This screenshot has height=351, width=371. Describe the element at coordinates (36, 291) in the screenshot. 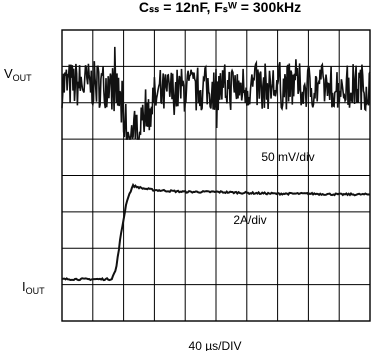

I see `iout-subscript: OUT` at that location.